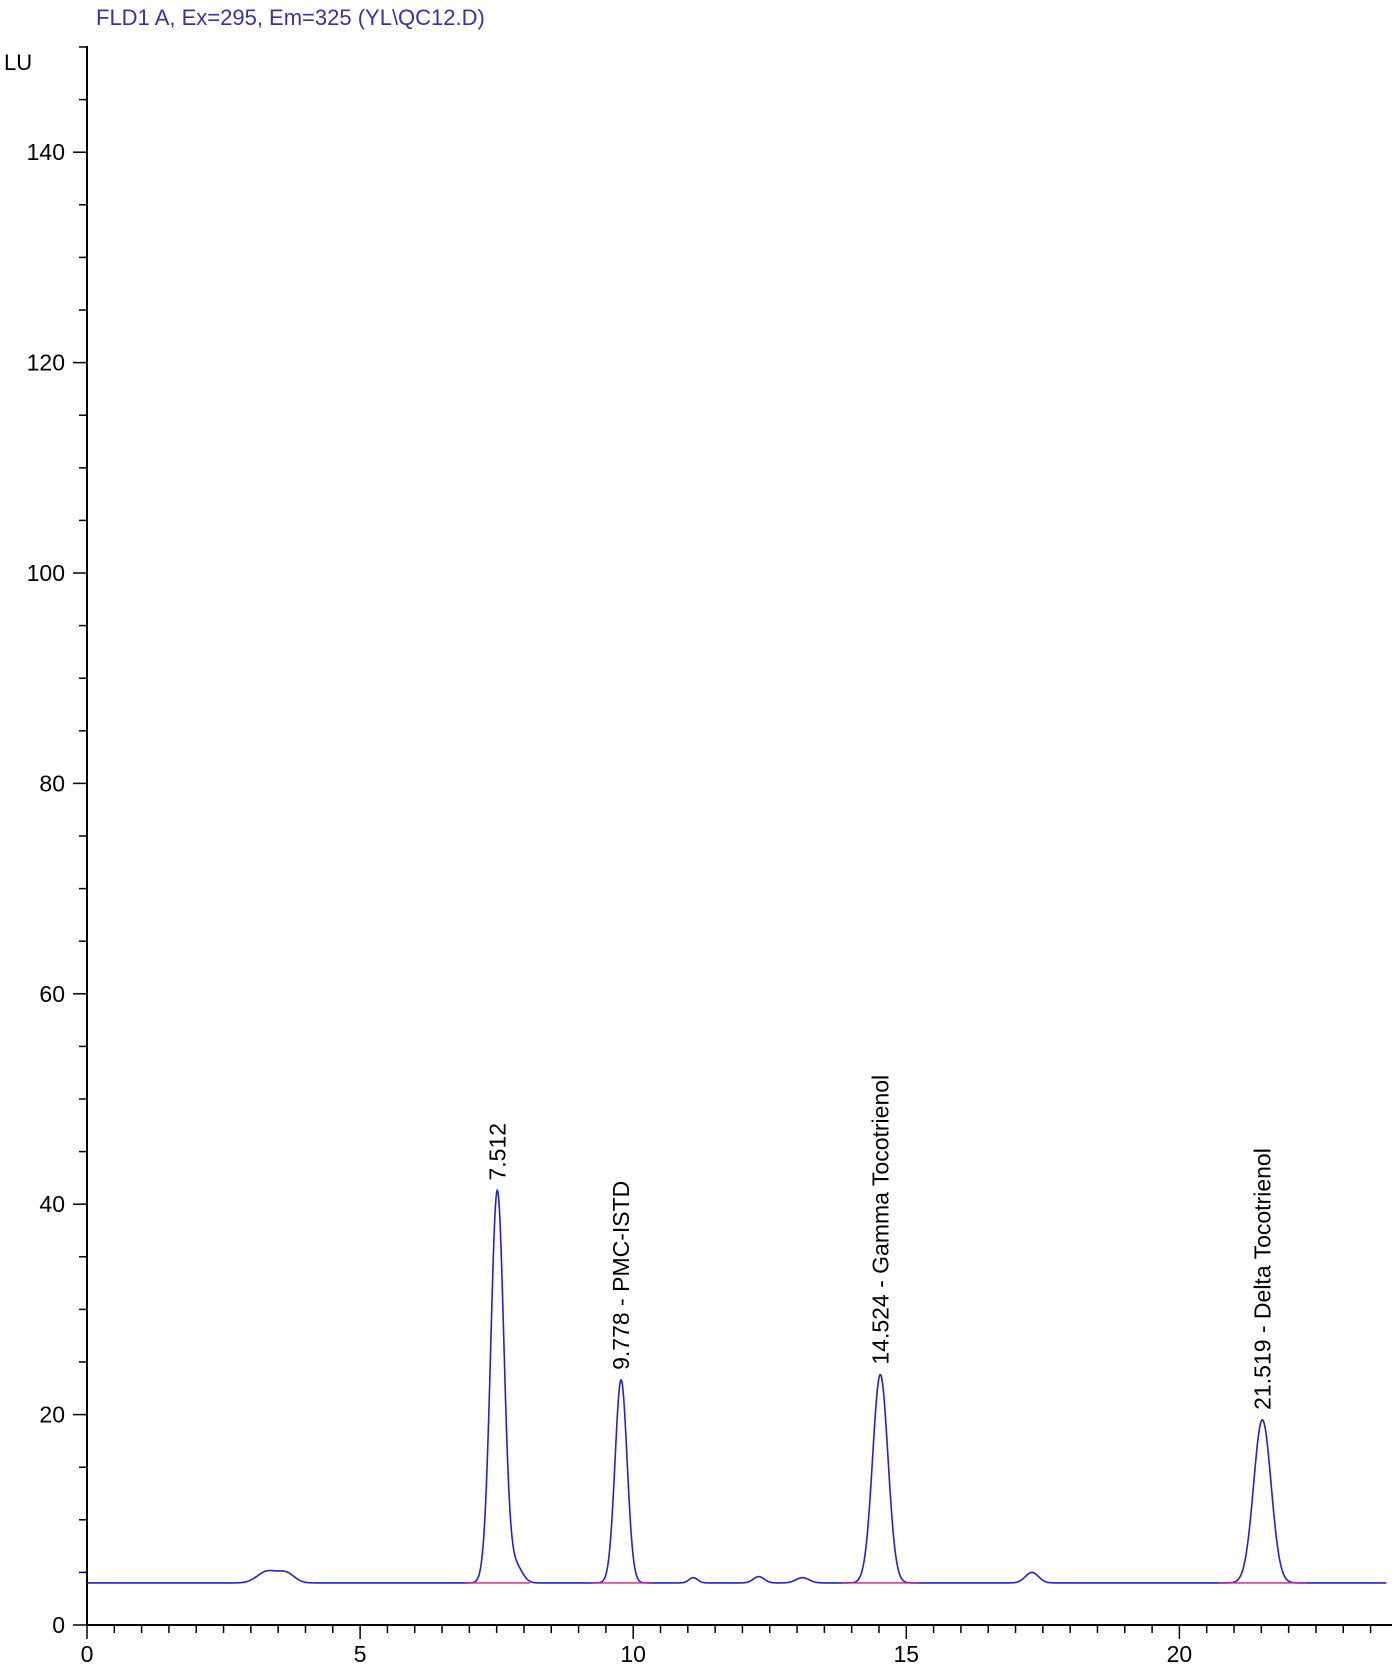 The image size is (1395, 1670). What do you see at coordinates (46, 152) in the screenshot?
I see `y-tick-label: 140` at bounding box center [46, 152].